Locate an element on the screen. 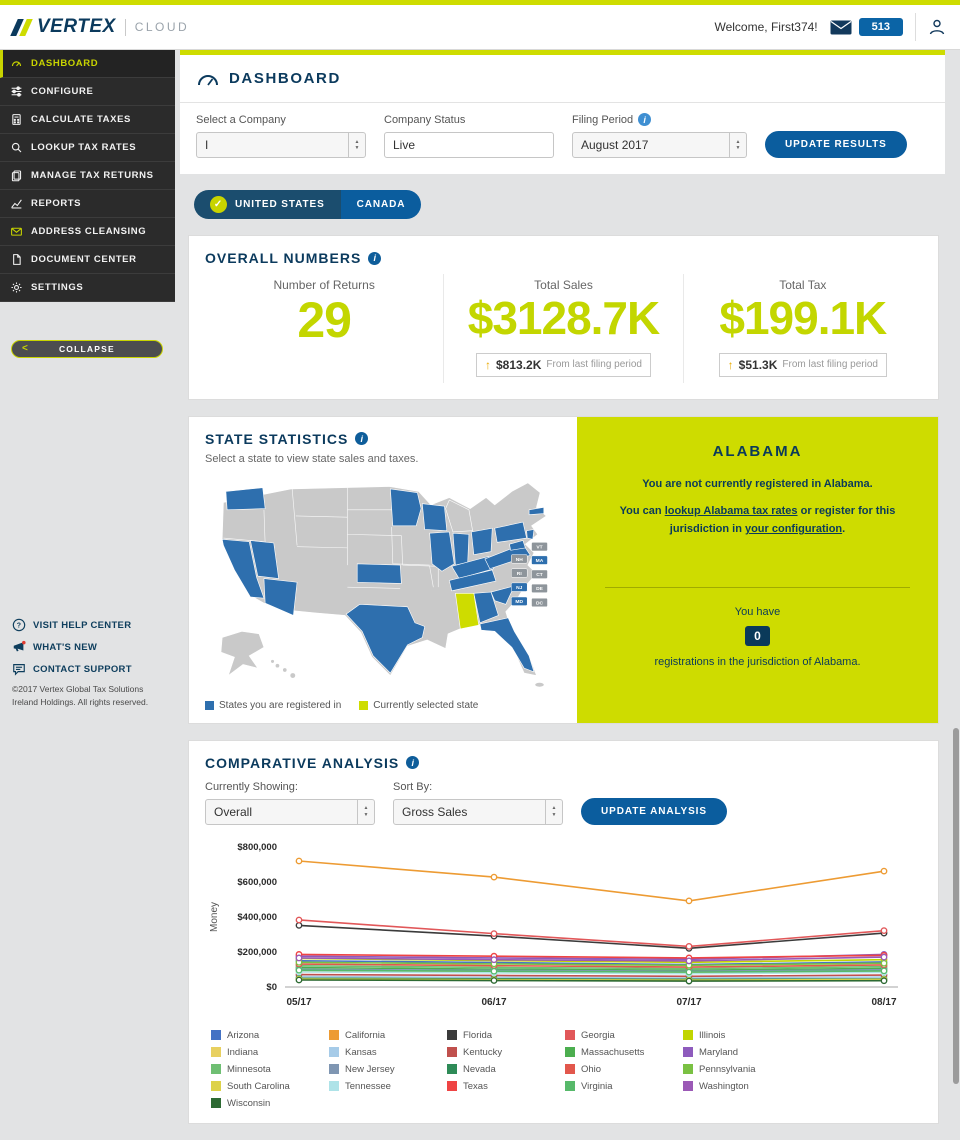  company-select: I is located at coordinates (281, 145).